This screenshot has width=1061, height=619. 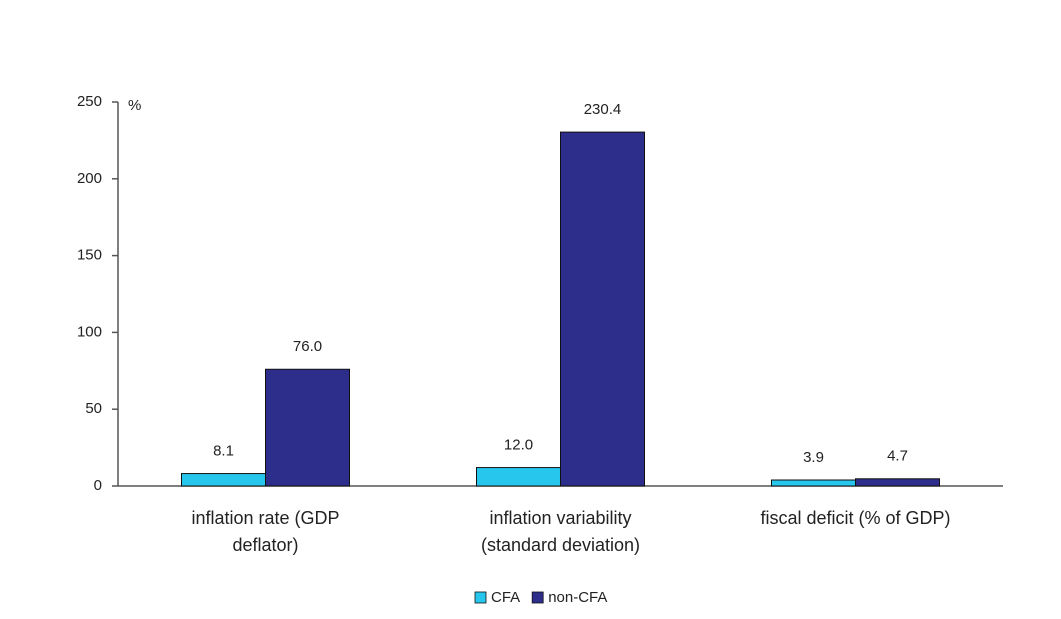 What do you see at coordinates (265, 545) in the screenshot?
I see `x-tick-label: deflator)` at bounding box center [265, 545].